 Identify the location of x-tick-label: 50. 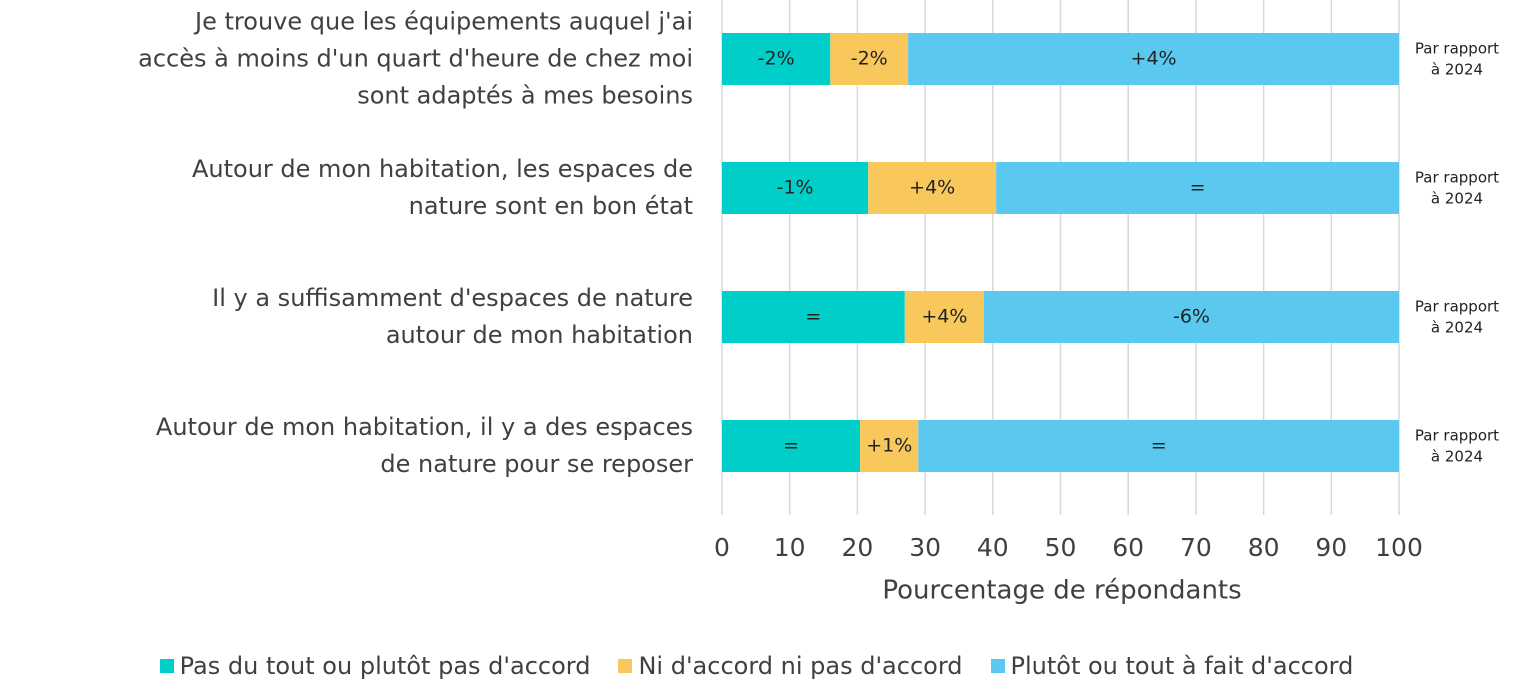
(1061, 547).